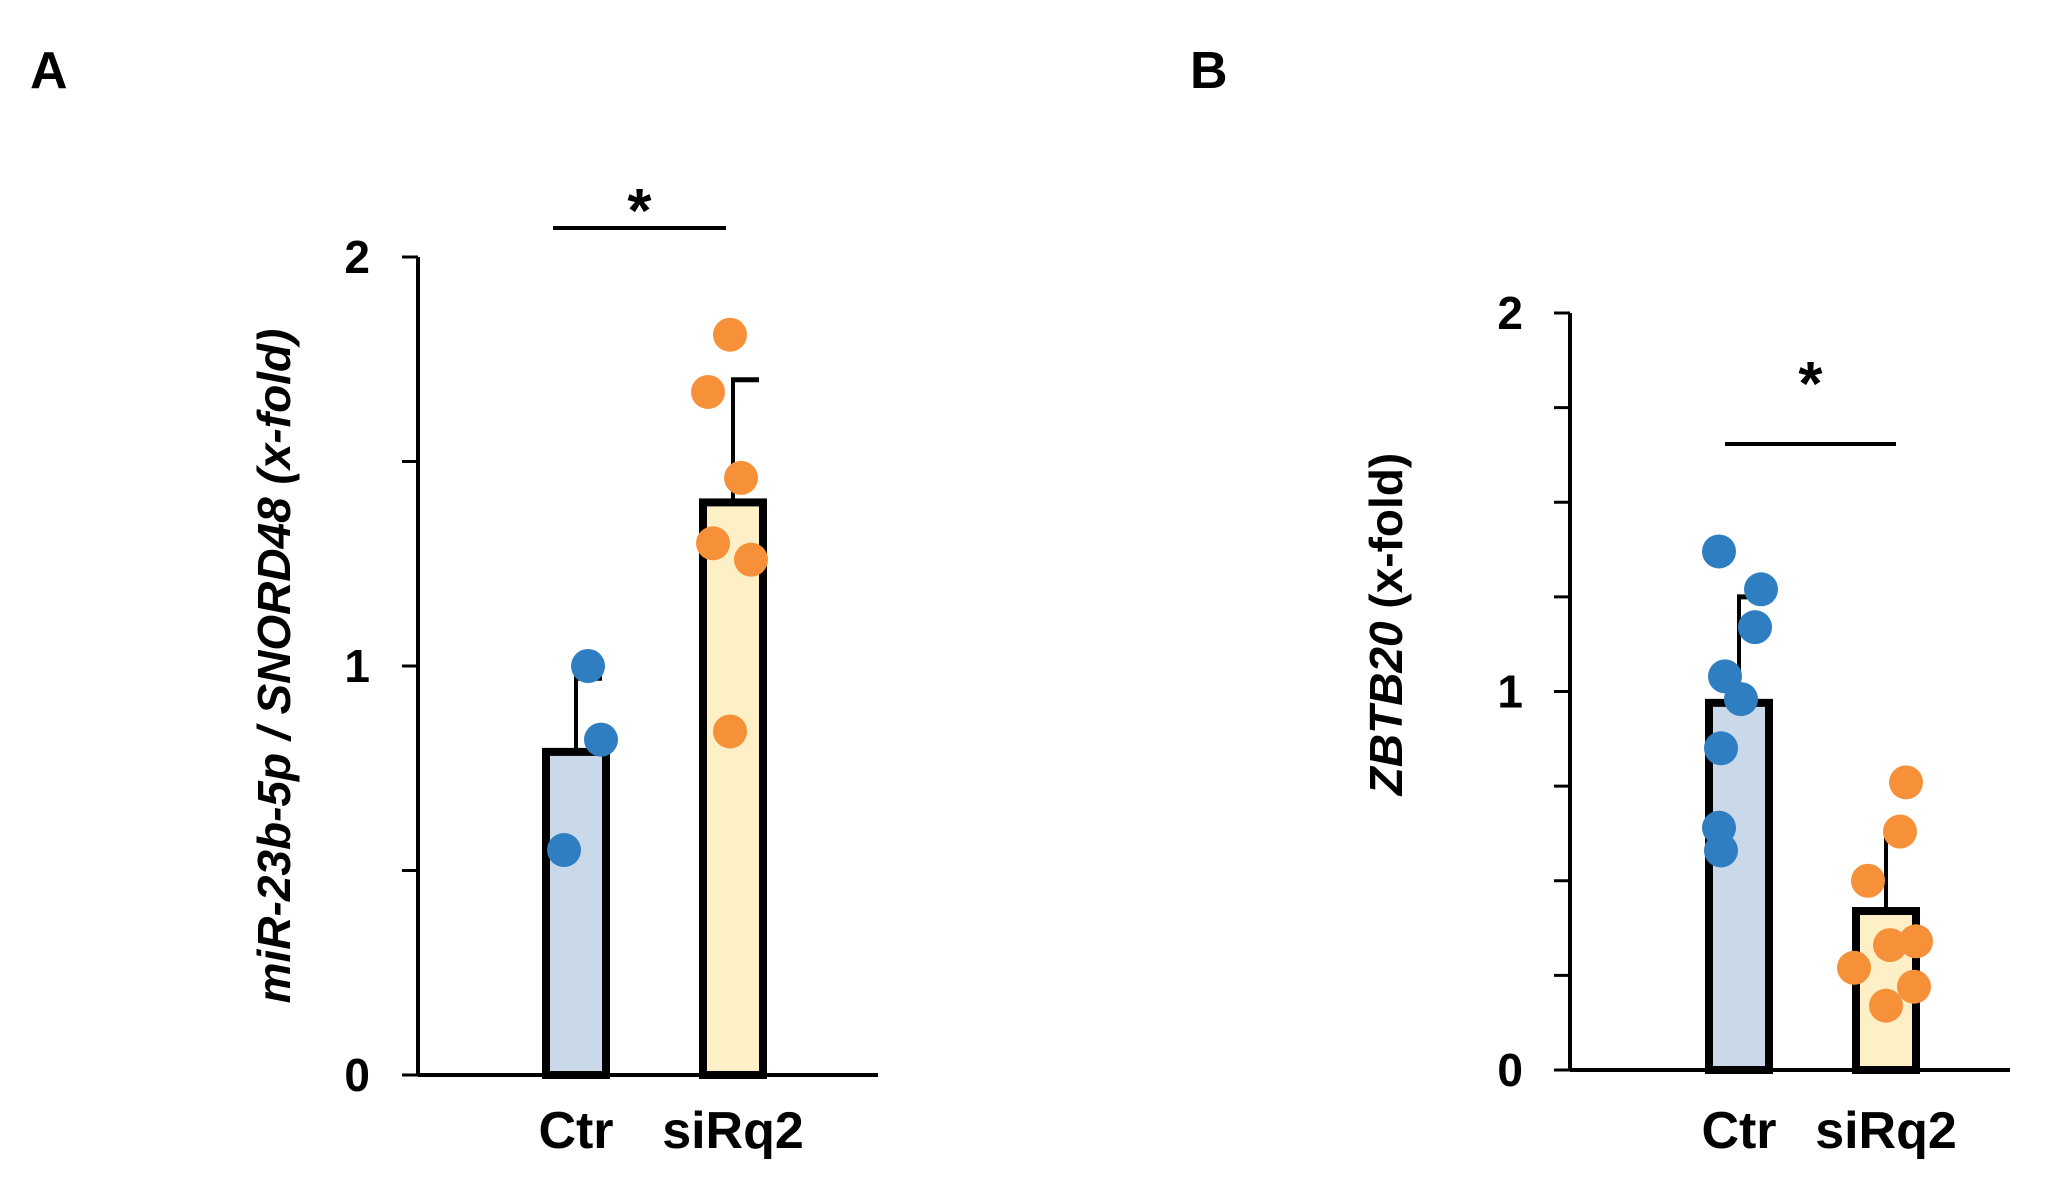 Image resolution: width=2059 pixels, height=1183 pixels. Describe the element at coordinates (274, 878) in the screenshot. I see `y-axis-label-part: miR-23b-5p` at that location.